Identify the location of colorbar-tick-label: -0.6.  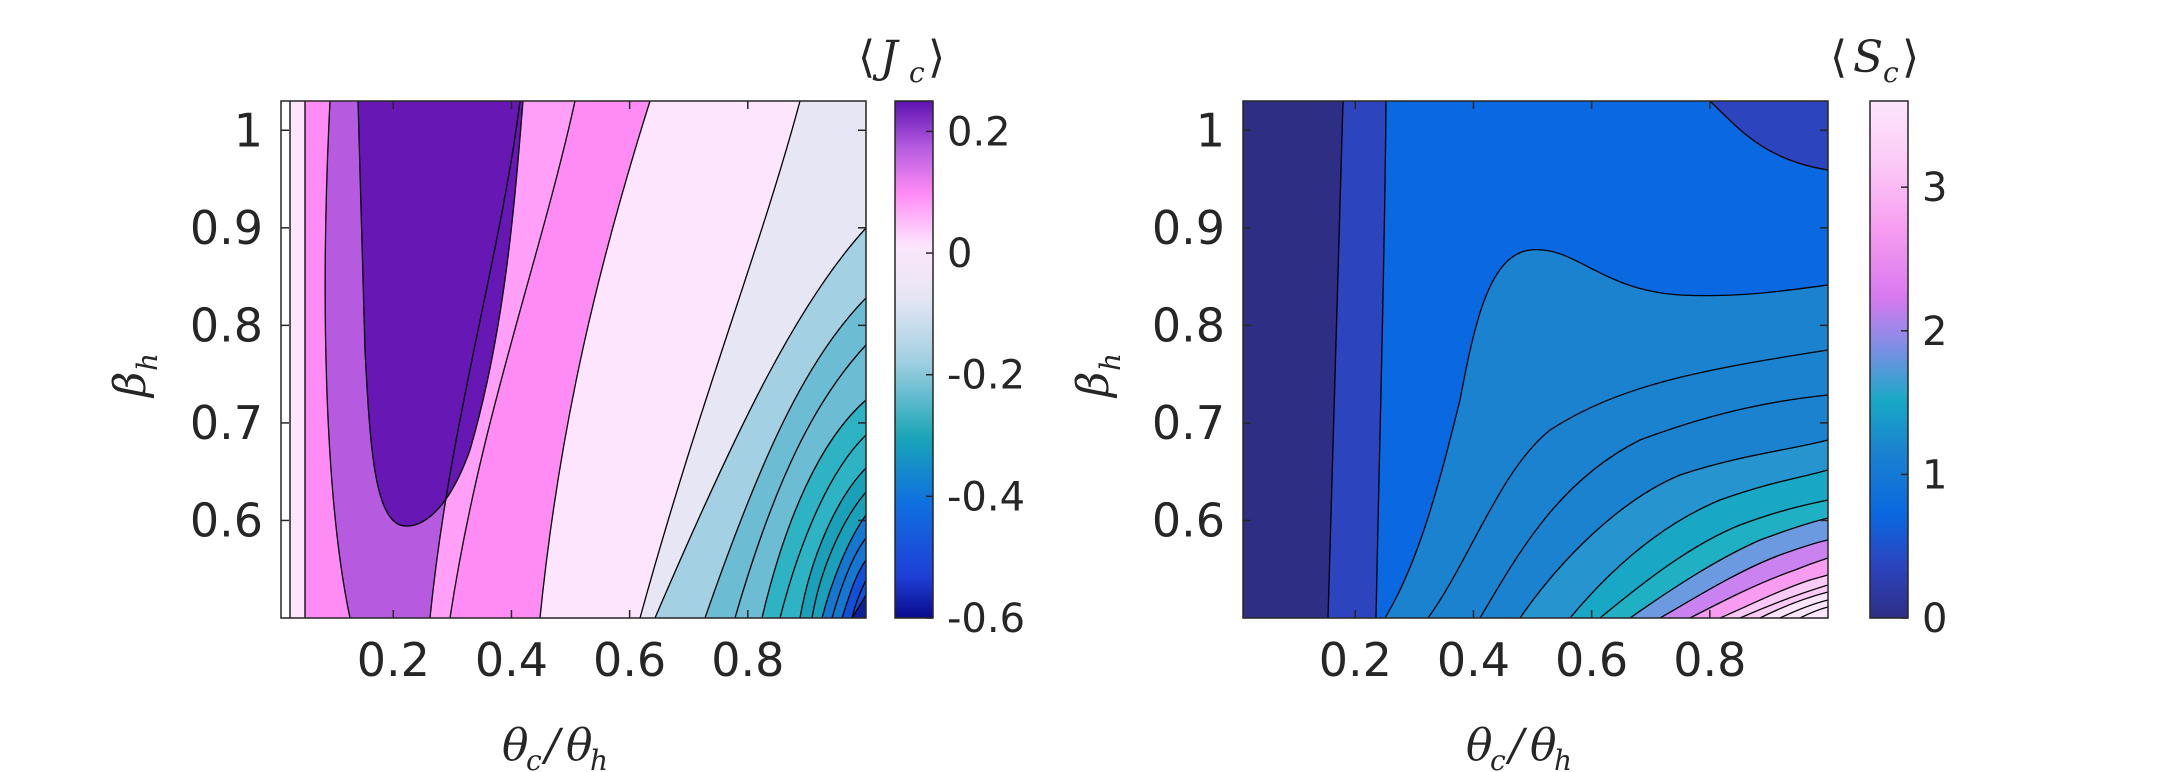
(986, 619).